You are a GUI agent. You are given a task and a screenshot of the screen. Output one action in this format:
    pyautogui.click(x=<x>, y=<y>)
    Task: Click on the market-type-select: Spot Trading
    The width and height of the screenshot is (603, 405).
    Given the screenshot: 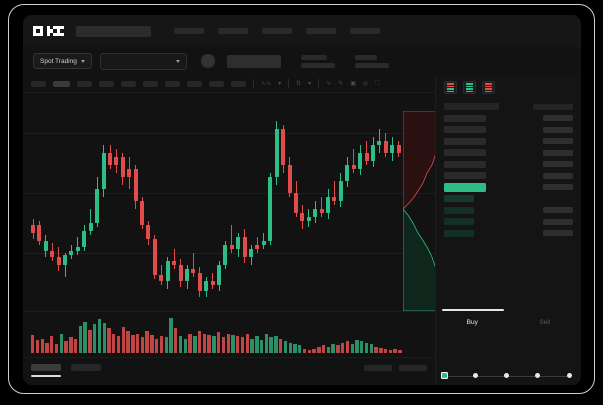 What is the action you would take?
    pyautogui.click(x=62, y=61)
    